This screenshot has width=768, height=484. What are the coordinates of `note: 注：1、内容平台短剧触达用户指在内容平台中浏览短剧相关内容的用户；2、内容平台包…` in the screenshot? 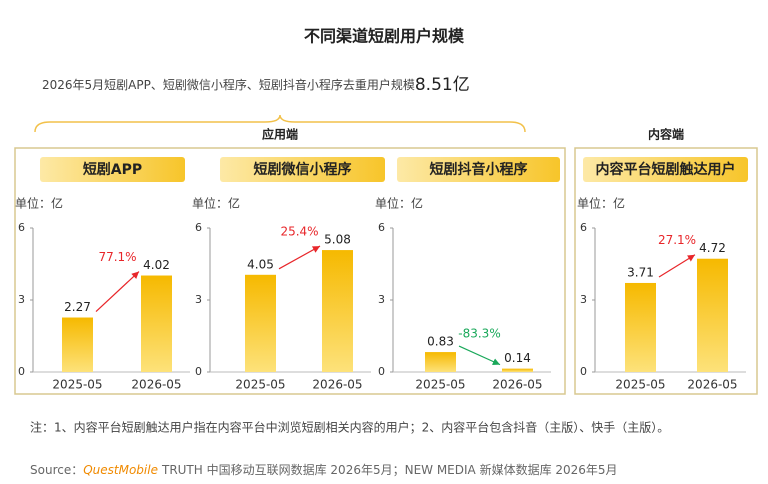 It's located at (349, 427).